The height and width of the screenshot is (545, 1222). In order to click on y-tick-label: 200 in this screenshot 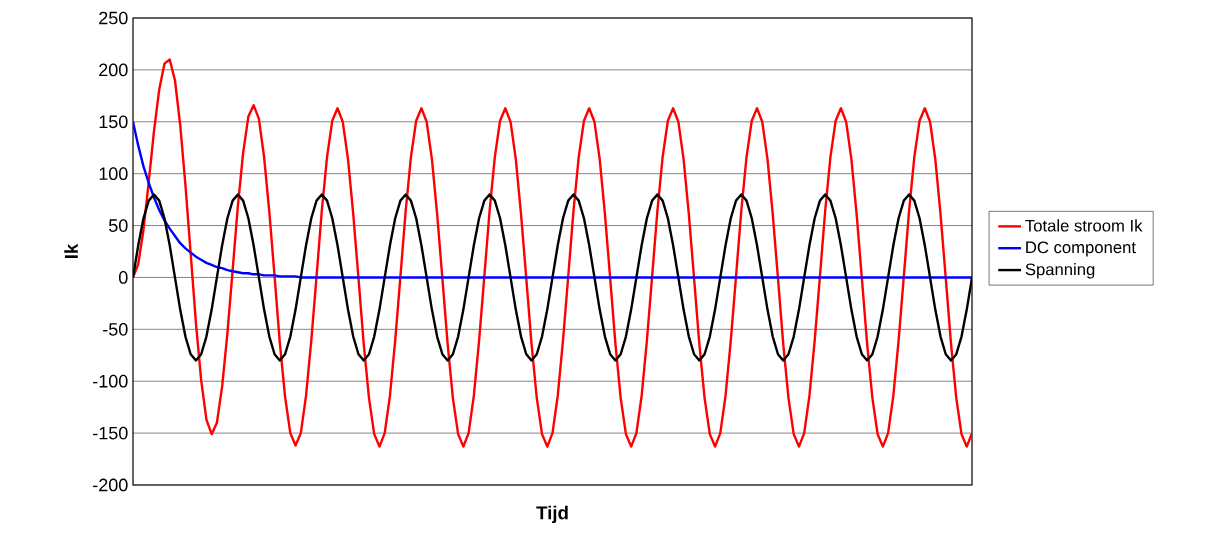, I will do `click(113, 70)`.